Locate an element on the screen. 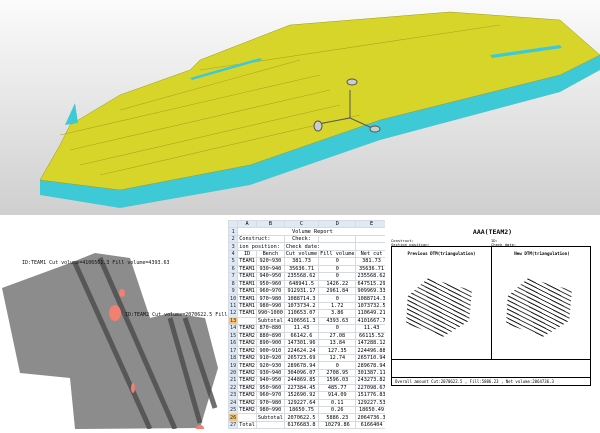 This screenshot has width=600, height=433. row-number: 17 is located at coordinates (233, 350).